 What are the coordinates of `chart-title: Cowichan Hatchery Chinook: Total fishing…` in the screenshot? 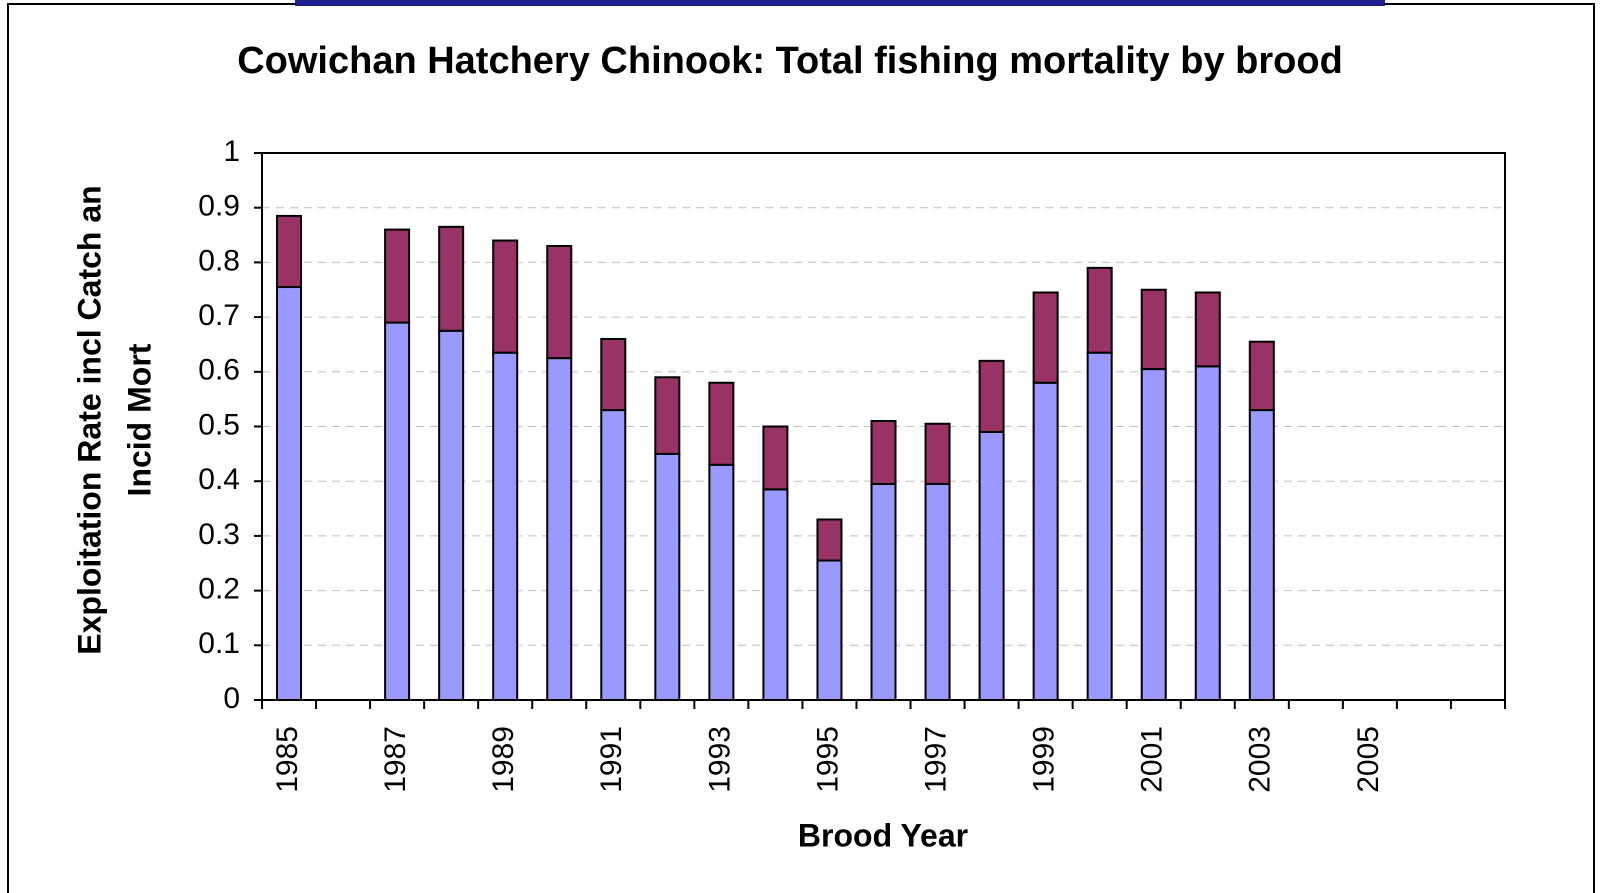 It's located at (790, 61).